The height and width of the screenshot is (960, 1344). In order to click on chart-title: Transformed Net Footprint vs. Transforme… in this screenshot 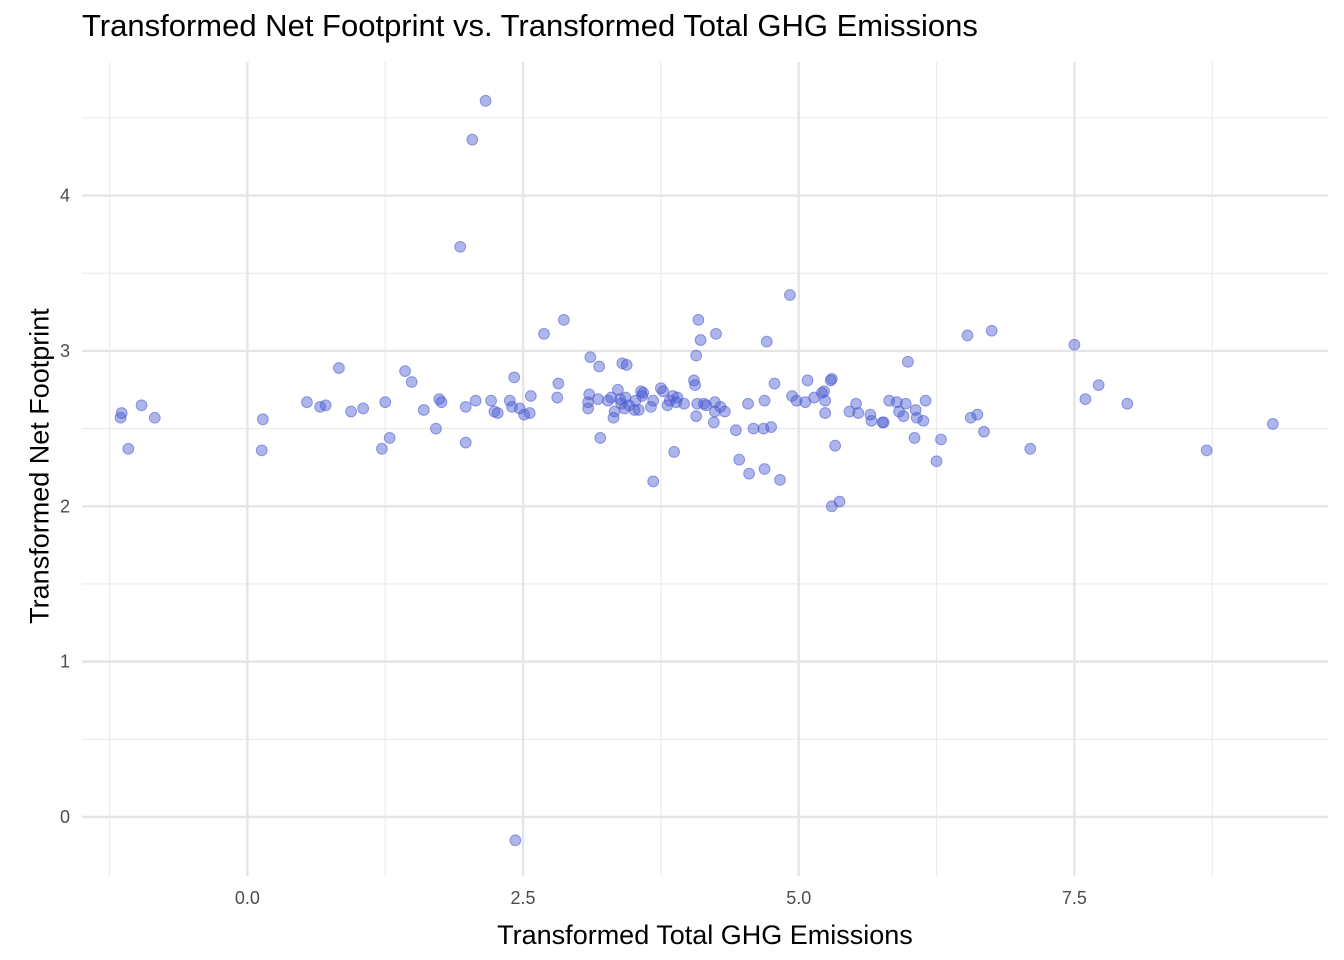, I will do `click(530, 25)`.